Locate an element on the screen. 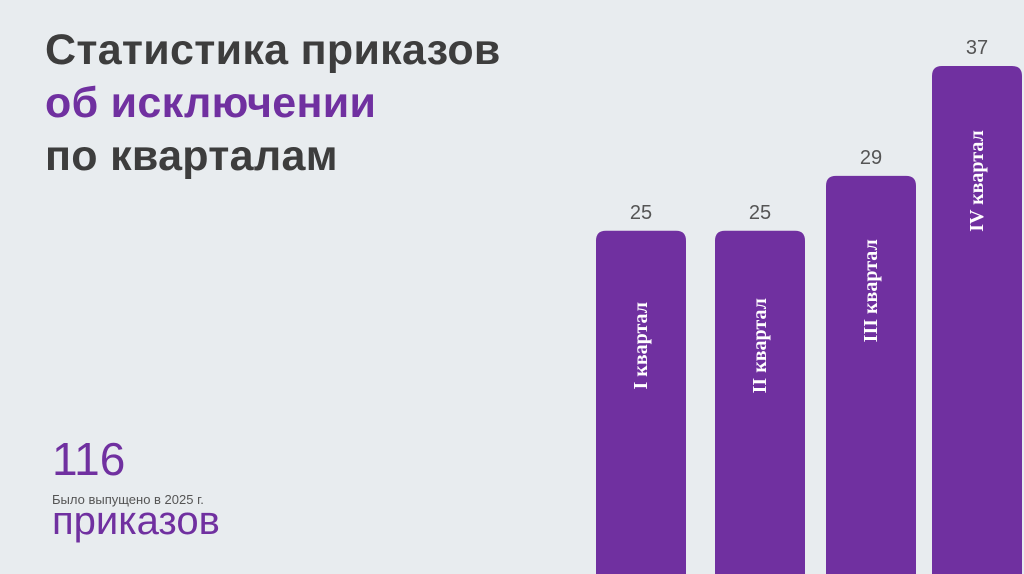  total-orders-count: 116 is located at coordinates (89, 459).